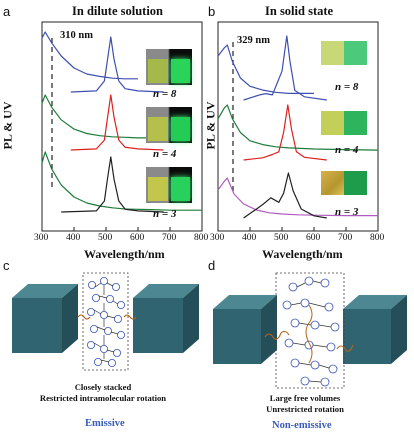  What do you see at coordinates (191, 318) in the screenshot?
I see `right-cube-side` at bounding box center [191, 318].